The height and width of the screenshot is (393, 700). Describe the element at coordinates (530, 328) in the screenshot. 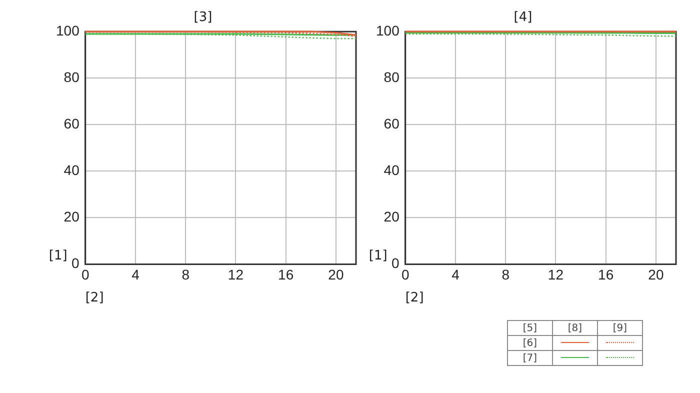

I see `text: [5]` at that location.